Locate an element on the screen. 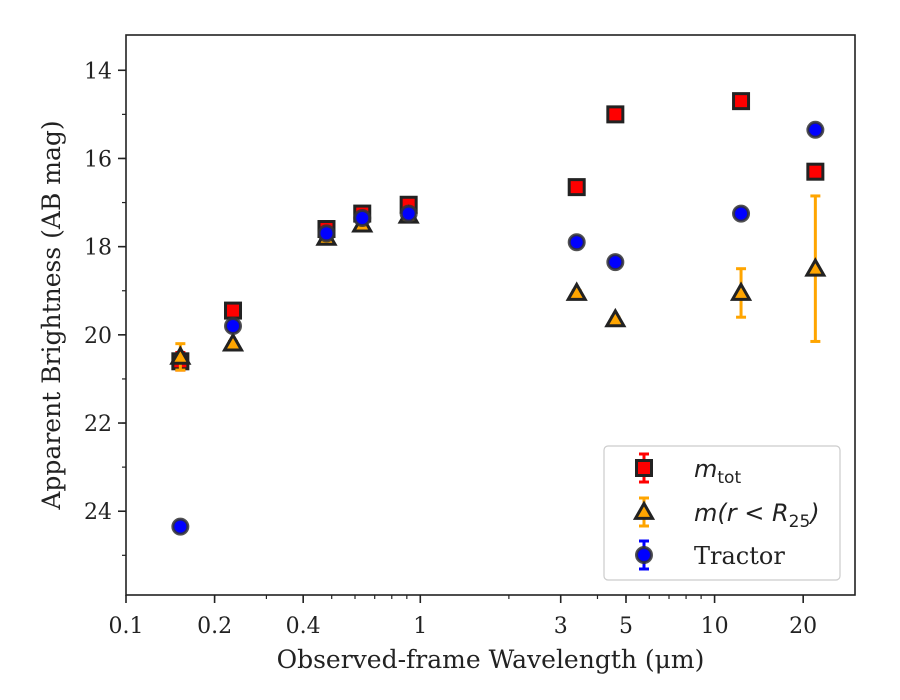  y-axis: 14 16 18 20 22 24 is located at coordinates (105, 307).